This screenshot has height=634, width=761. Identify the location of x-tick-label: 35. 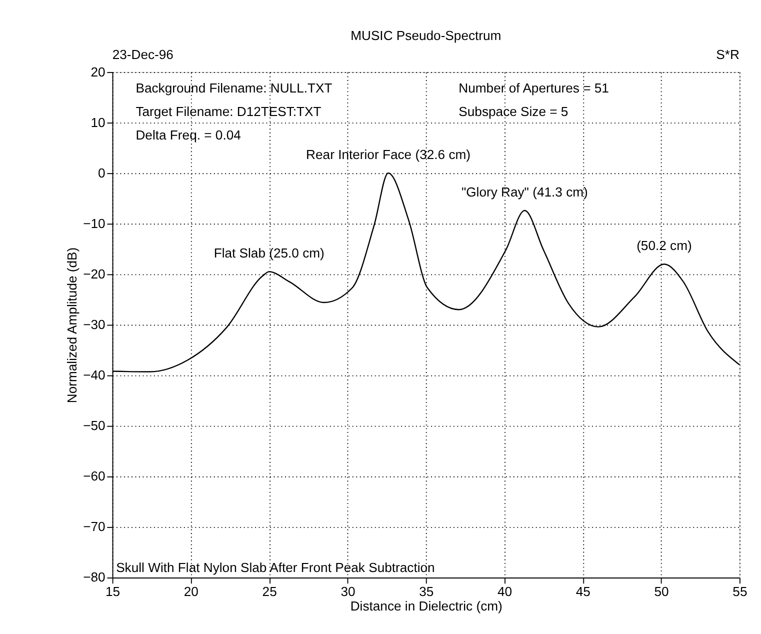
(426, 591).